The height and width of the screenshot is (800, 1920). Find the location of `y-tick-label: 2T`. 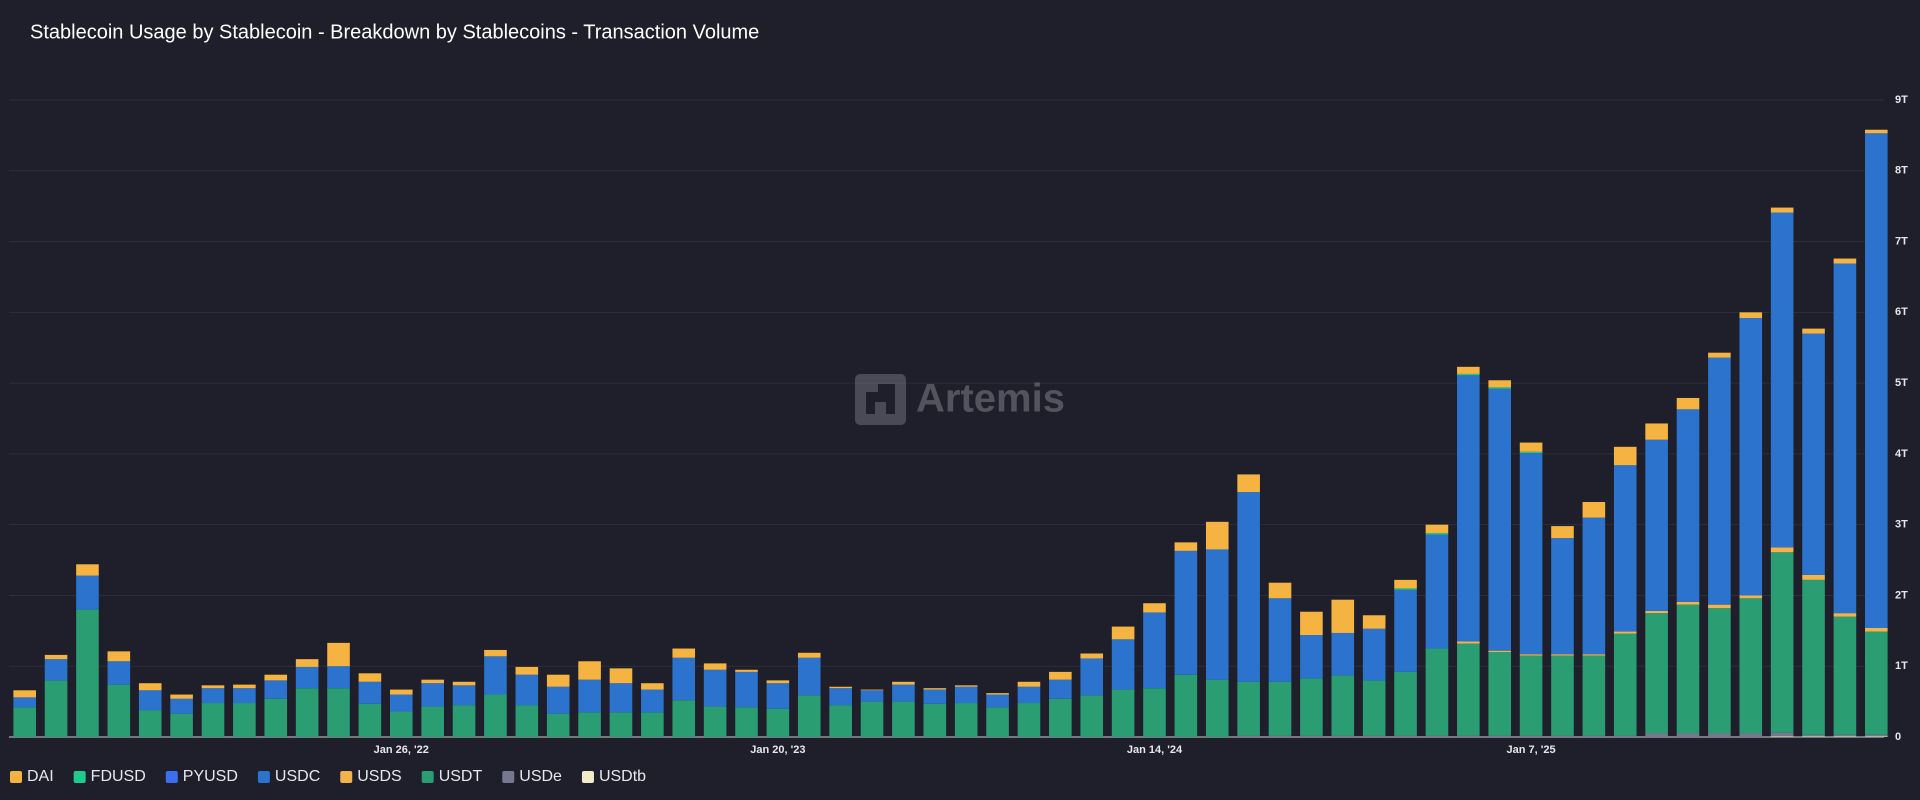

y-tick-label: 2T is located at coordinates (1901, 595).